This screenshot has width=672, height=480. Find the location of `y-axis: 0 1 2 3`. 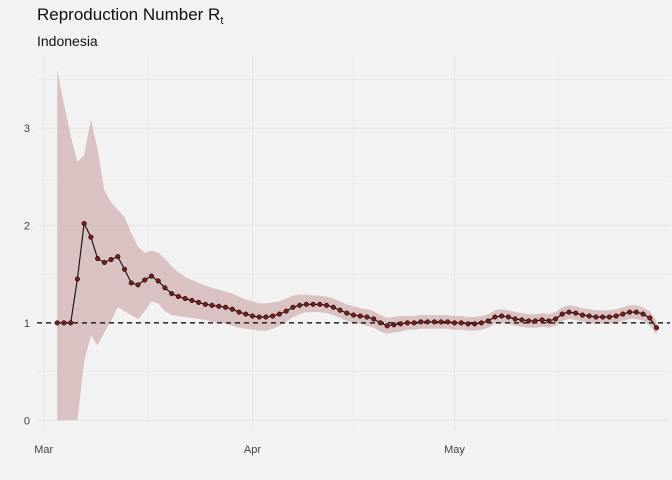

y-axis: 0 1 2 3 is located at coordinates (27, 275).